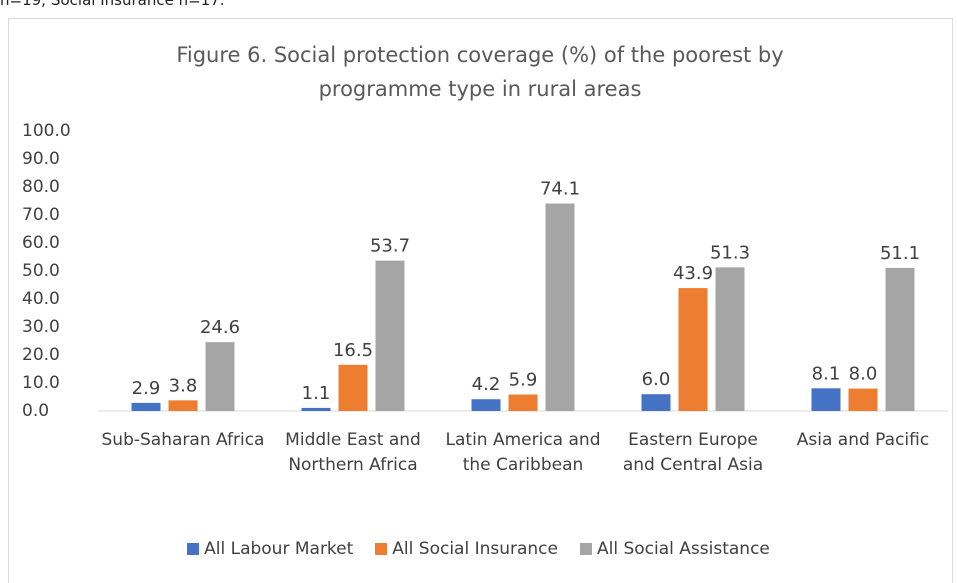 The image size is (957, 583). Describe the element at coordinates (863, 374) in the screenshot. I see `data-label: 8.0` at that location.